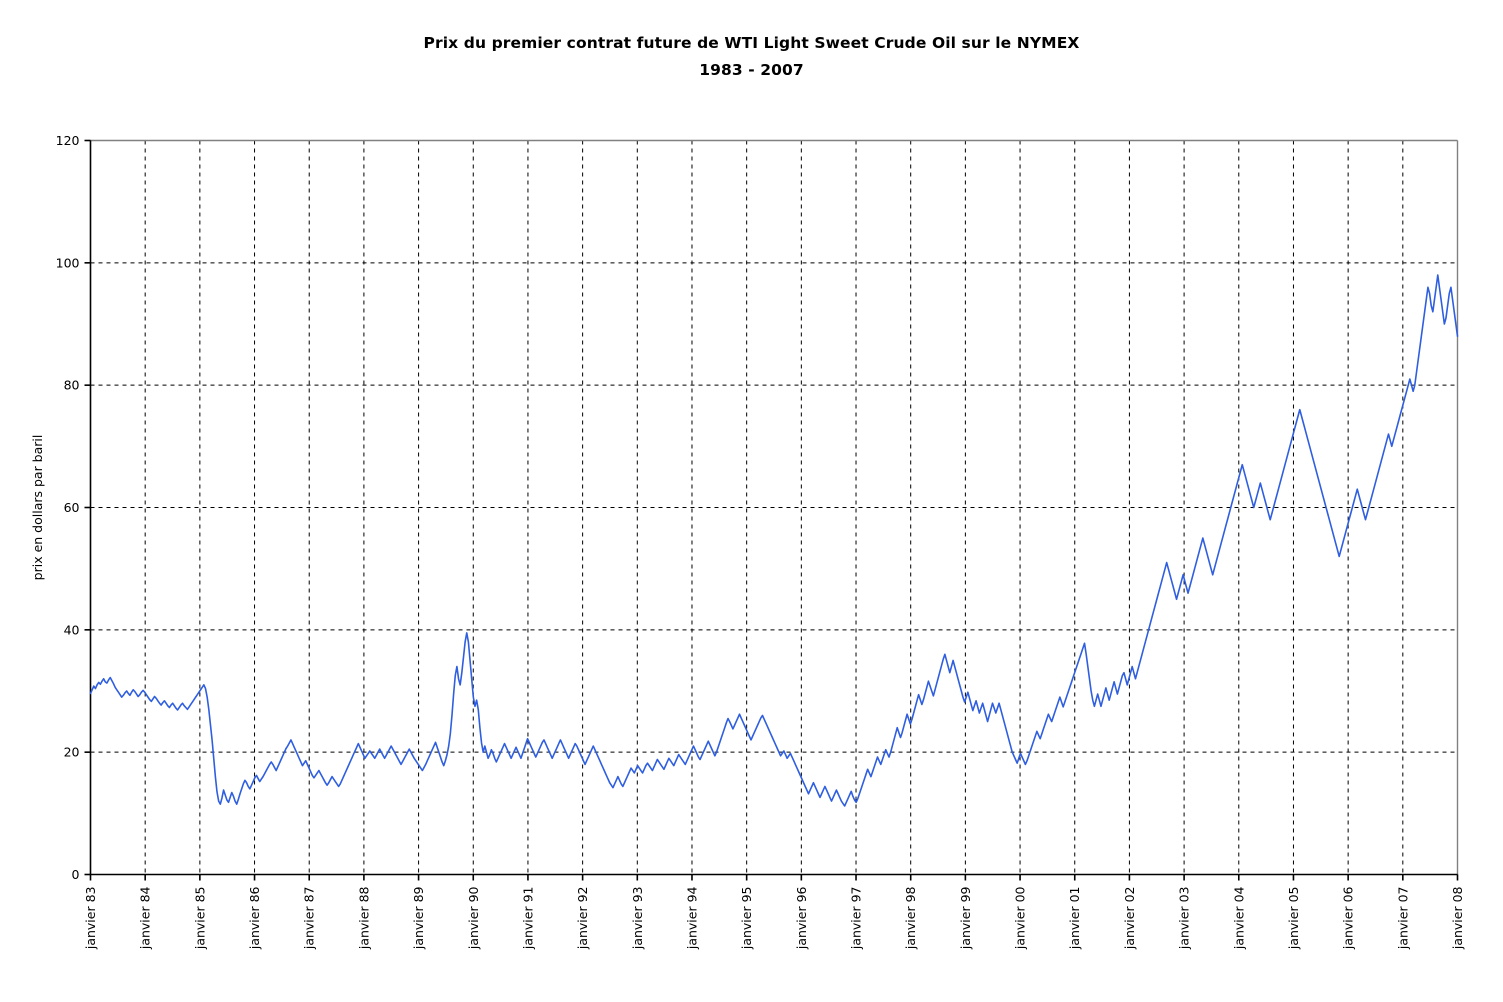 Image resolution: width=1503 pixels, height=1002 pixels. I want to click on y-tick-label: 80, so click(72, 385).